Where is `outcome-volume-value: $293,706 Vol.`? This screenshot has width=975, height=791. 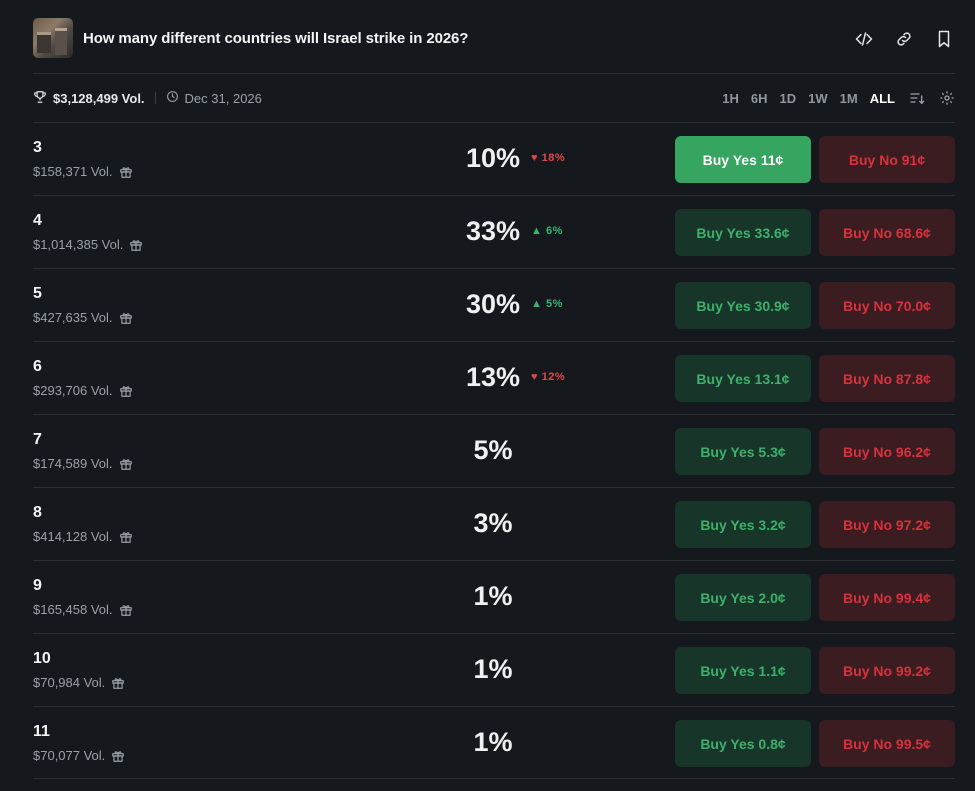
outcome-volume-value: $293,706 Vol. is located at coordinates (73, 390).